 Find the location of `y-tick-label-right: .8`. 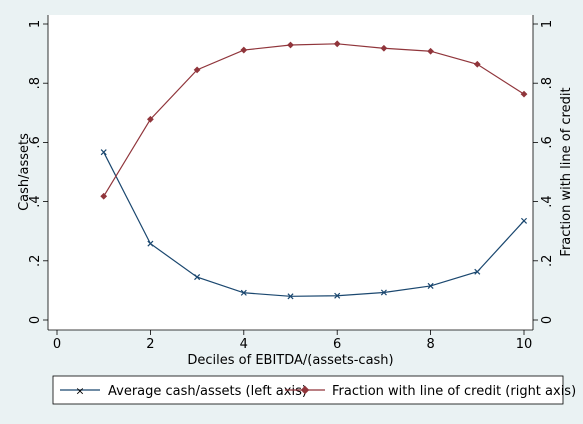

y-tick-label-right: .8 is located at coordinates (547, 83).